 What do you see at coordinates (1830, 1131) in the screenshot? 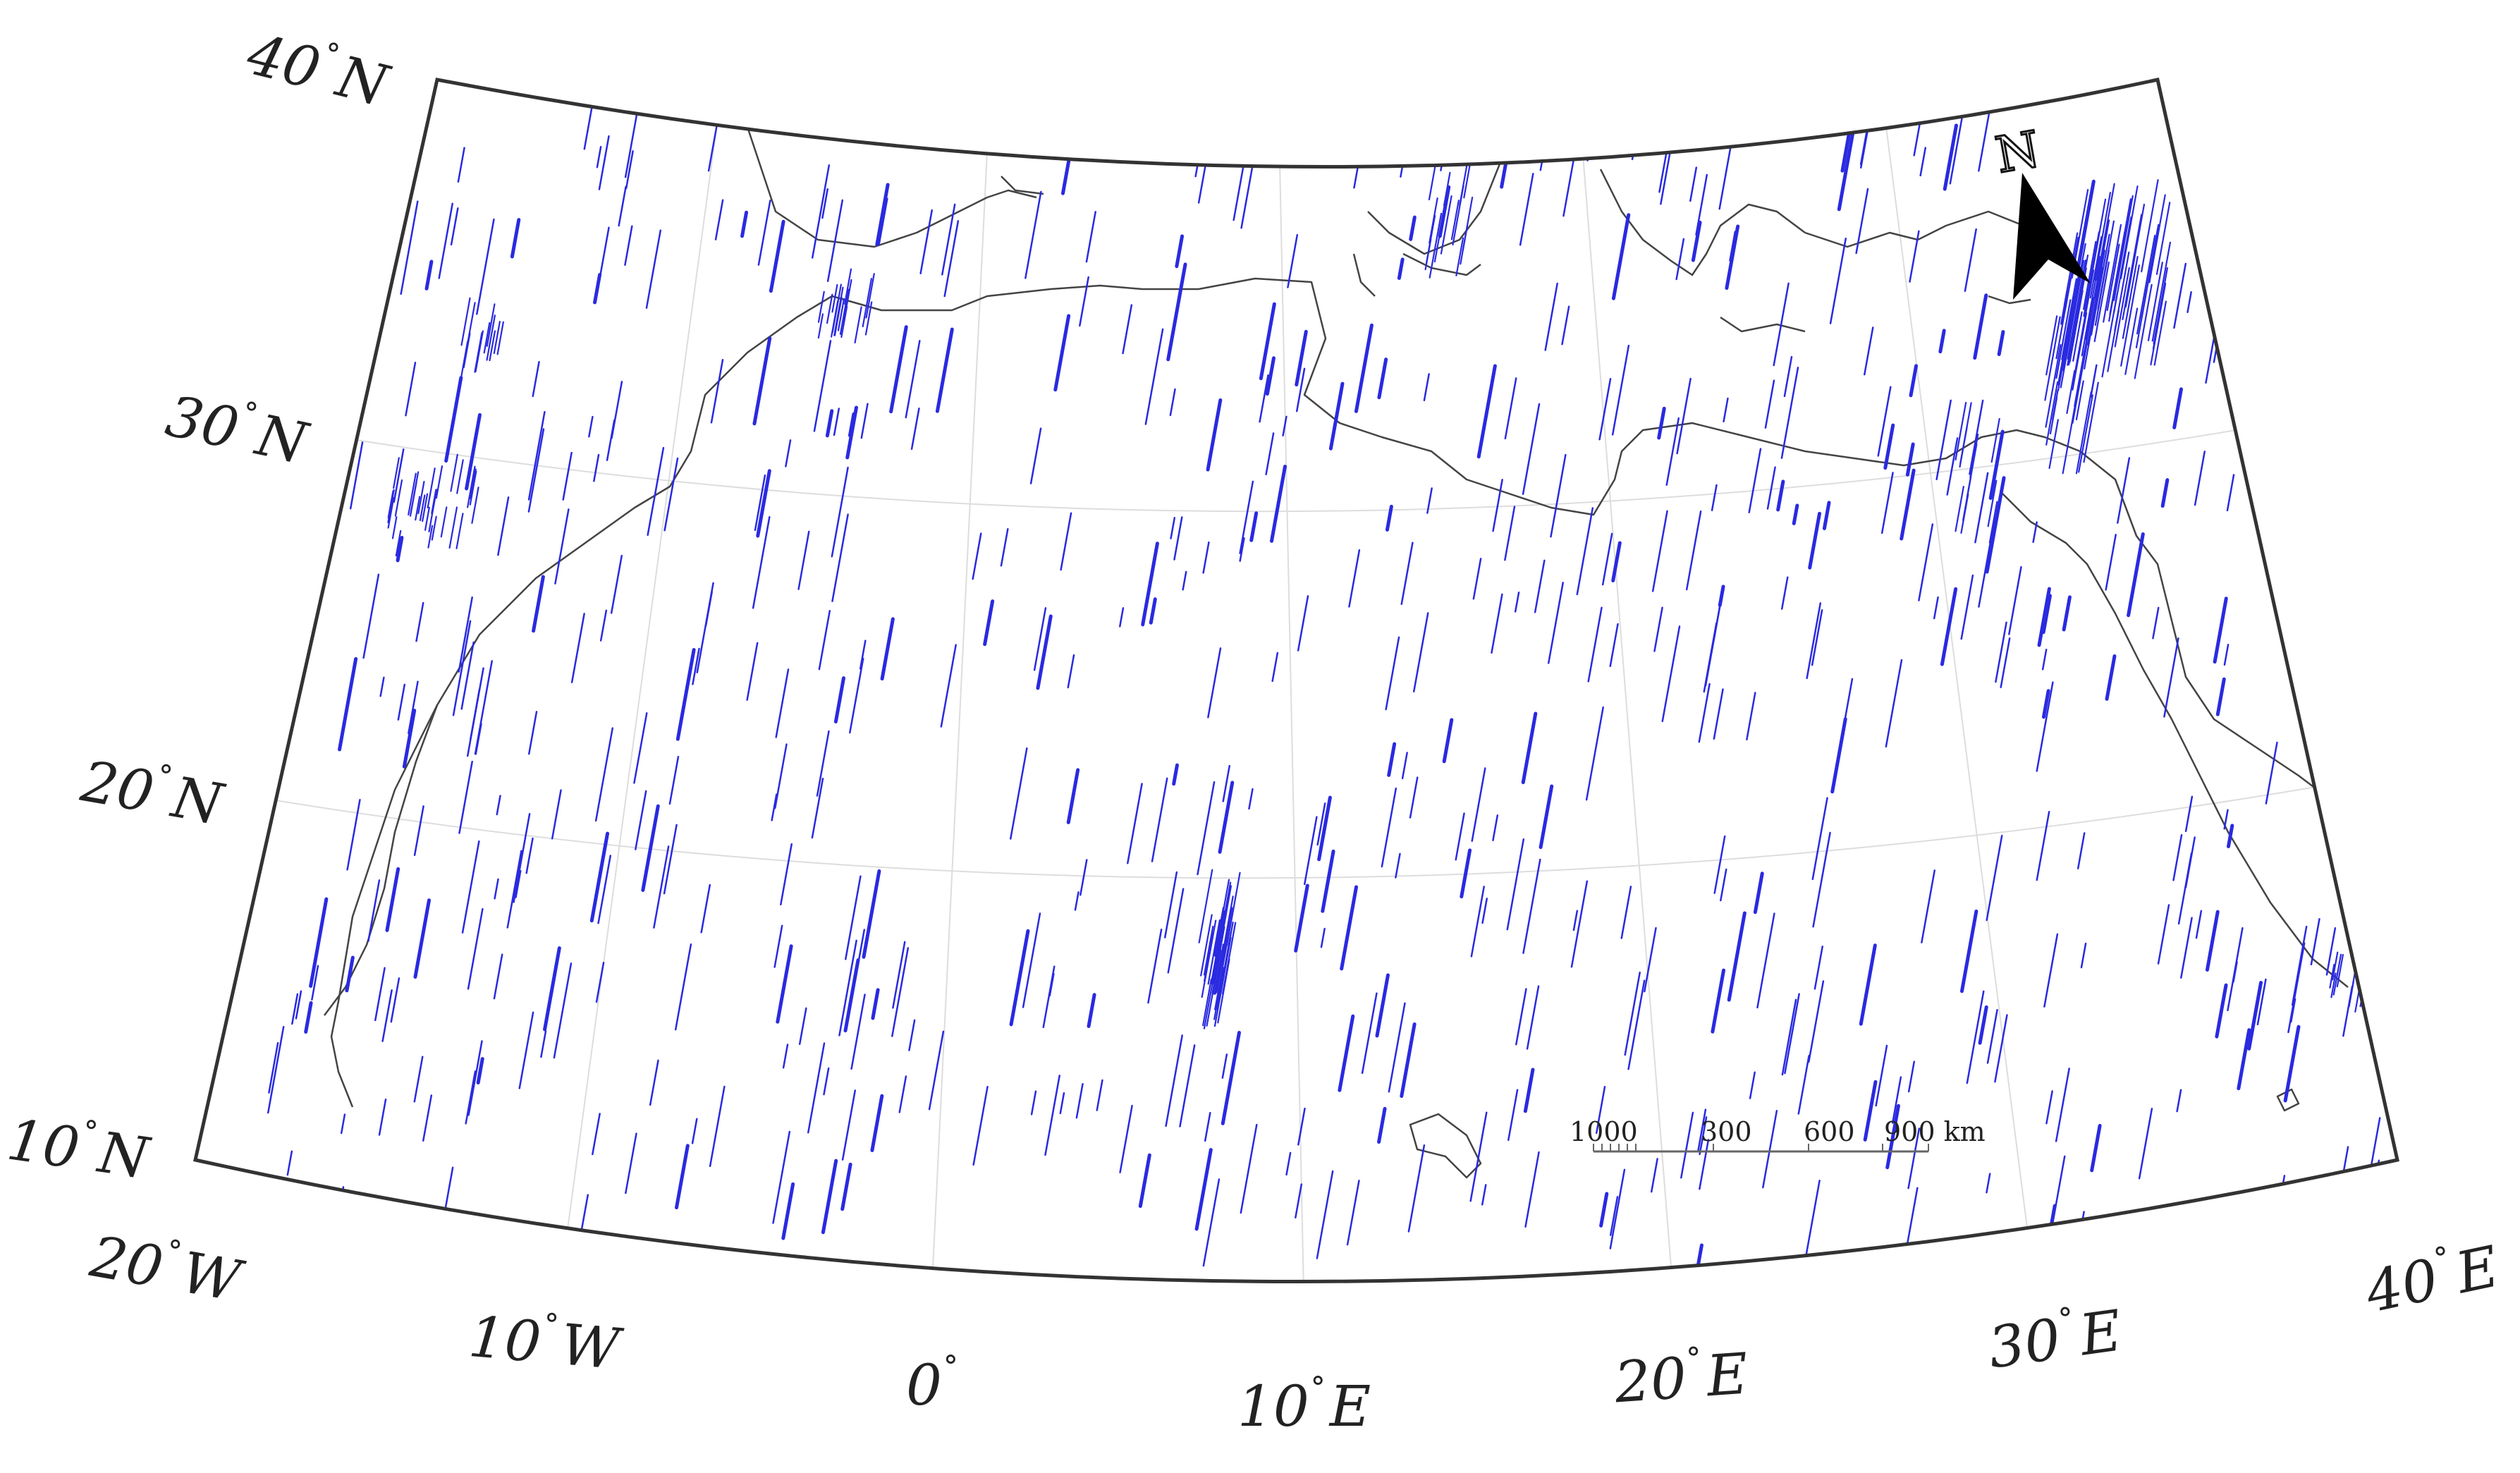
I see `scale-label-600: 600` at bounding box center [1830, 1131].